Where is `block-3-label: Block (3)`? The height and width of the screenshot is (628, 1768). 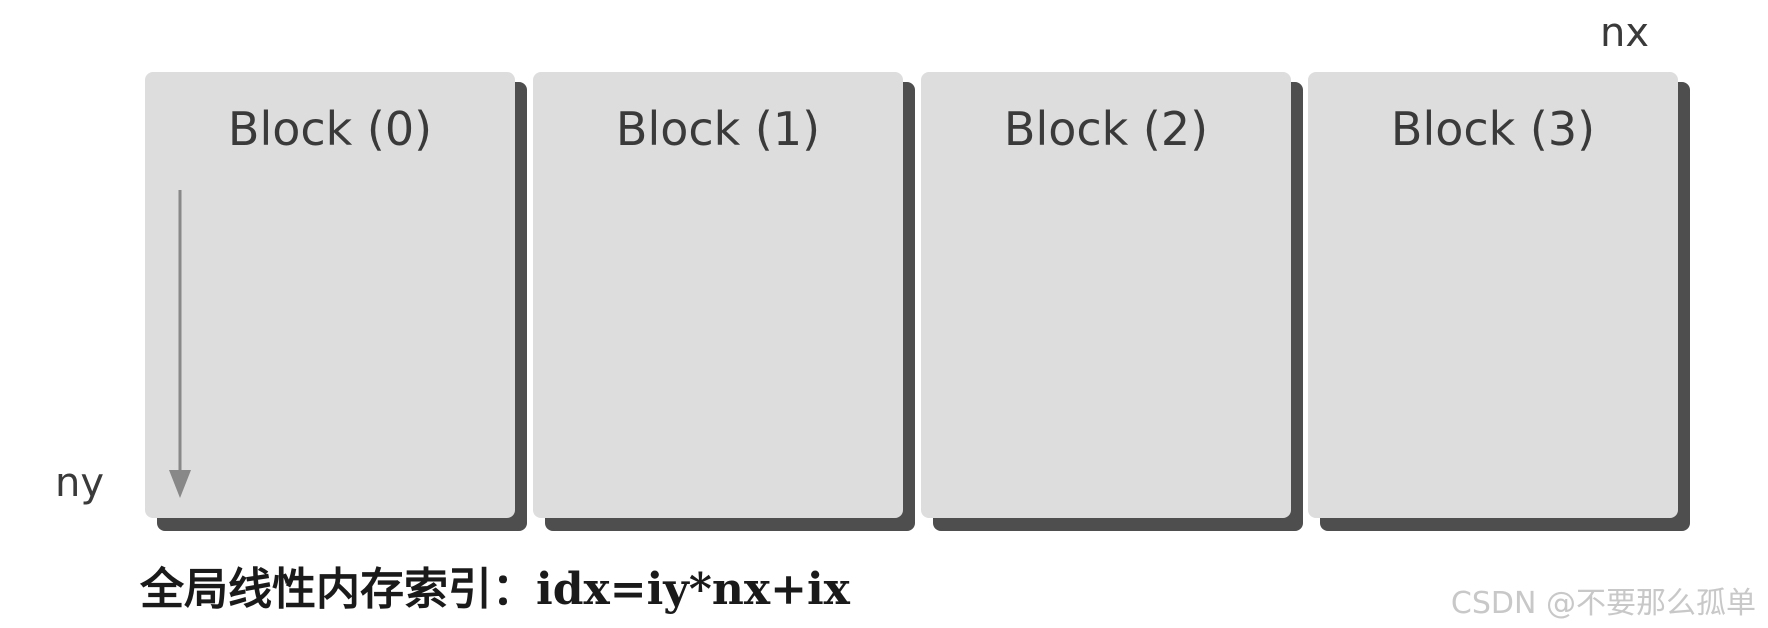
block-3-label: Block (3) is located at coordinates (1493, 129).